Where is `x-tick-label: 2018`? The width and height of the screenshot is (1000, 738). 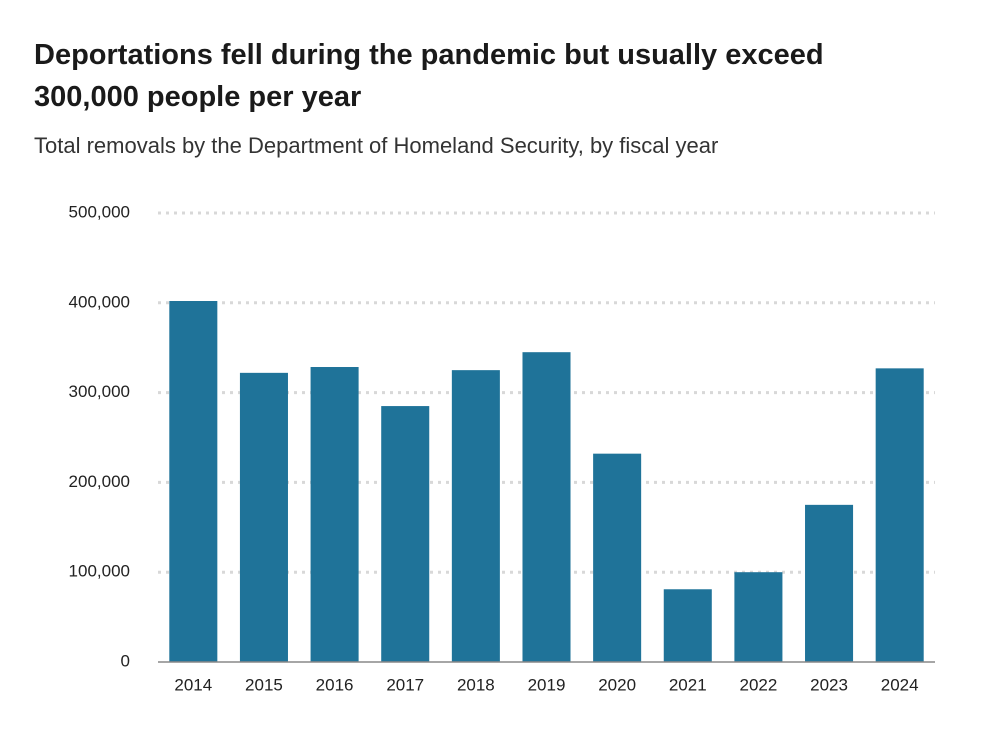
x-tick-label: 2018 is located at coordinates (476, 684).